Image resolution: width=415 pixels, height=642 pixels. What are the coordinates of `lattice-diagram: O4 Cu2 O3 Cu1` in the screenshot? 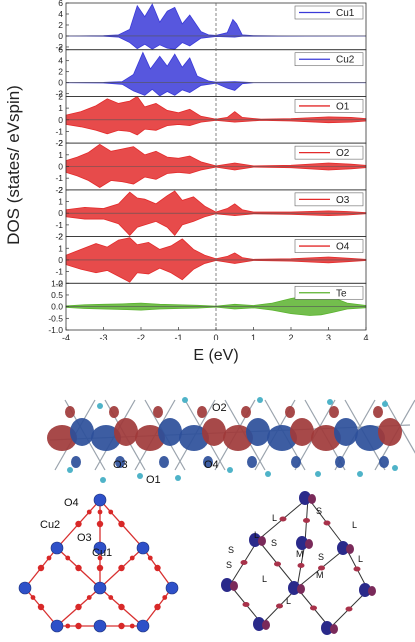 It's located at (98, 563).